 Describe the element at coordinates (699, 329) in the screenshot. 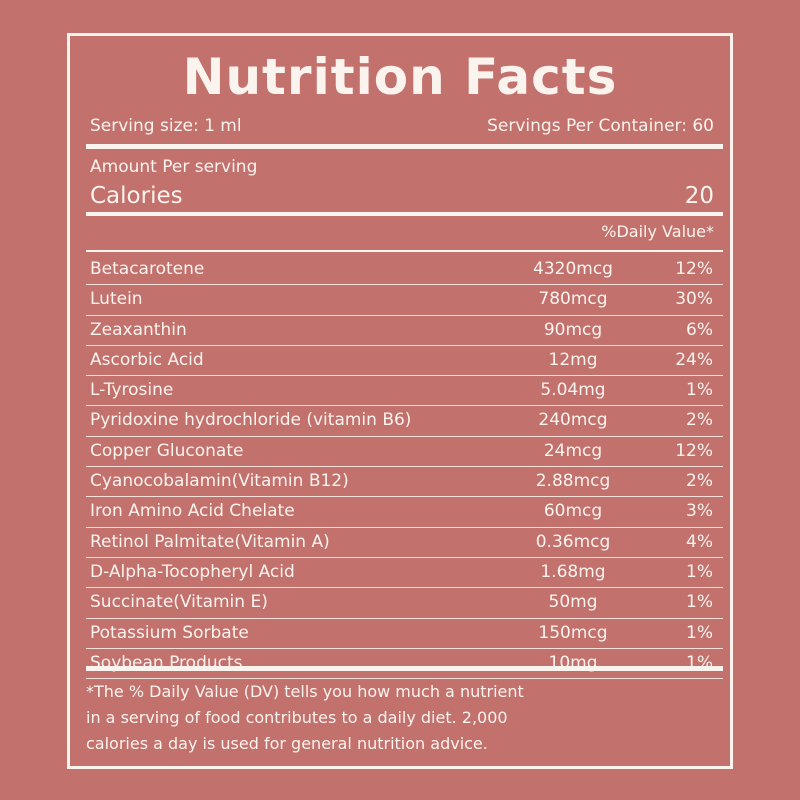

I see `nutrient-daily-value: 6%` at that location.